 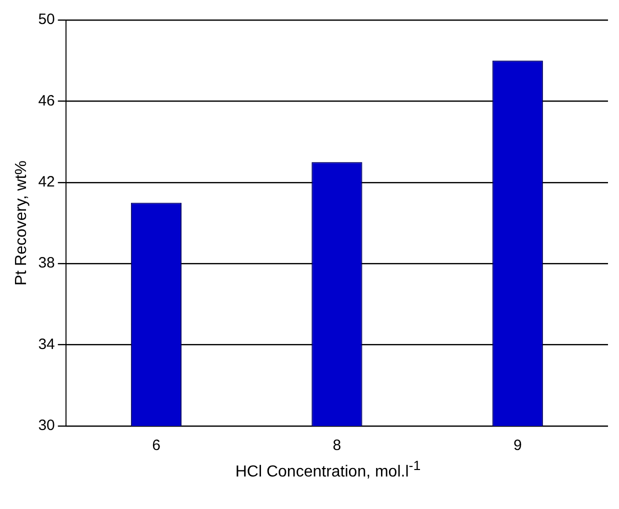 What do you see at coordinates (46, 263) in the screenshot?
I see `y-tick-label: 38` at bounding box center [46, 263].